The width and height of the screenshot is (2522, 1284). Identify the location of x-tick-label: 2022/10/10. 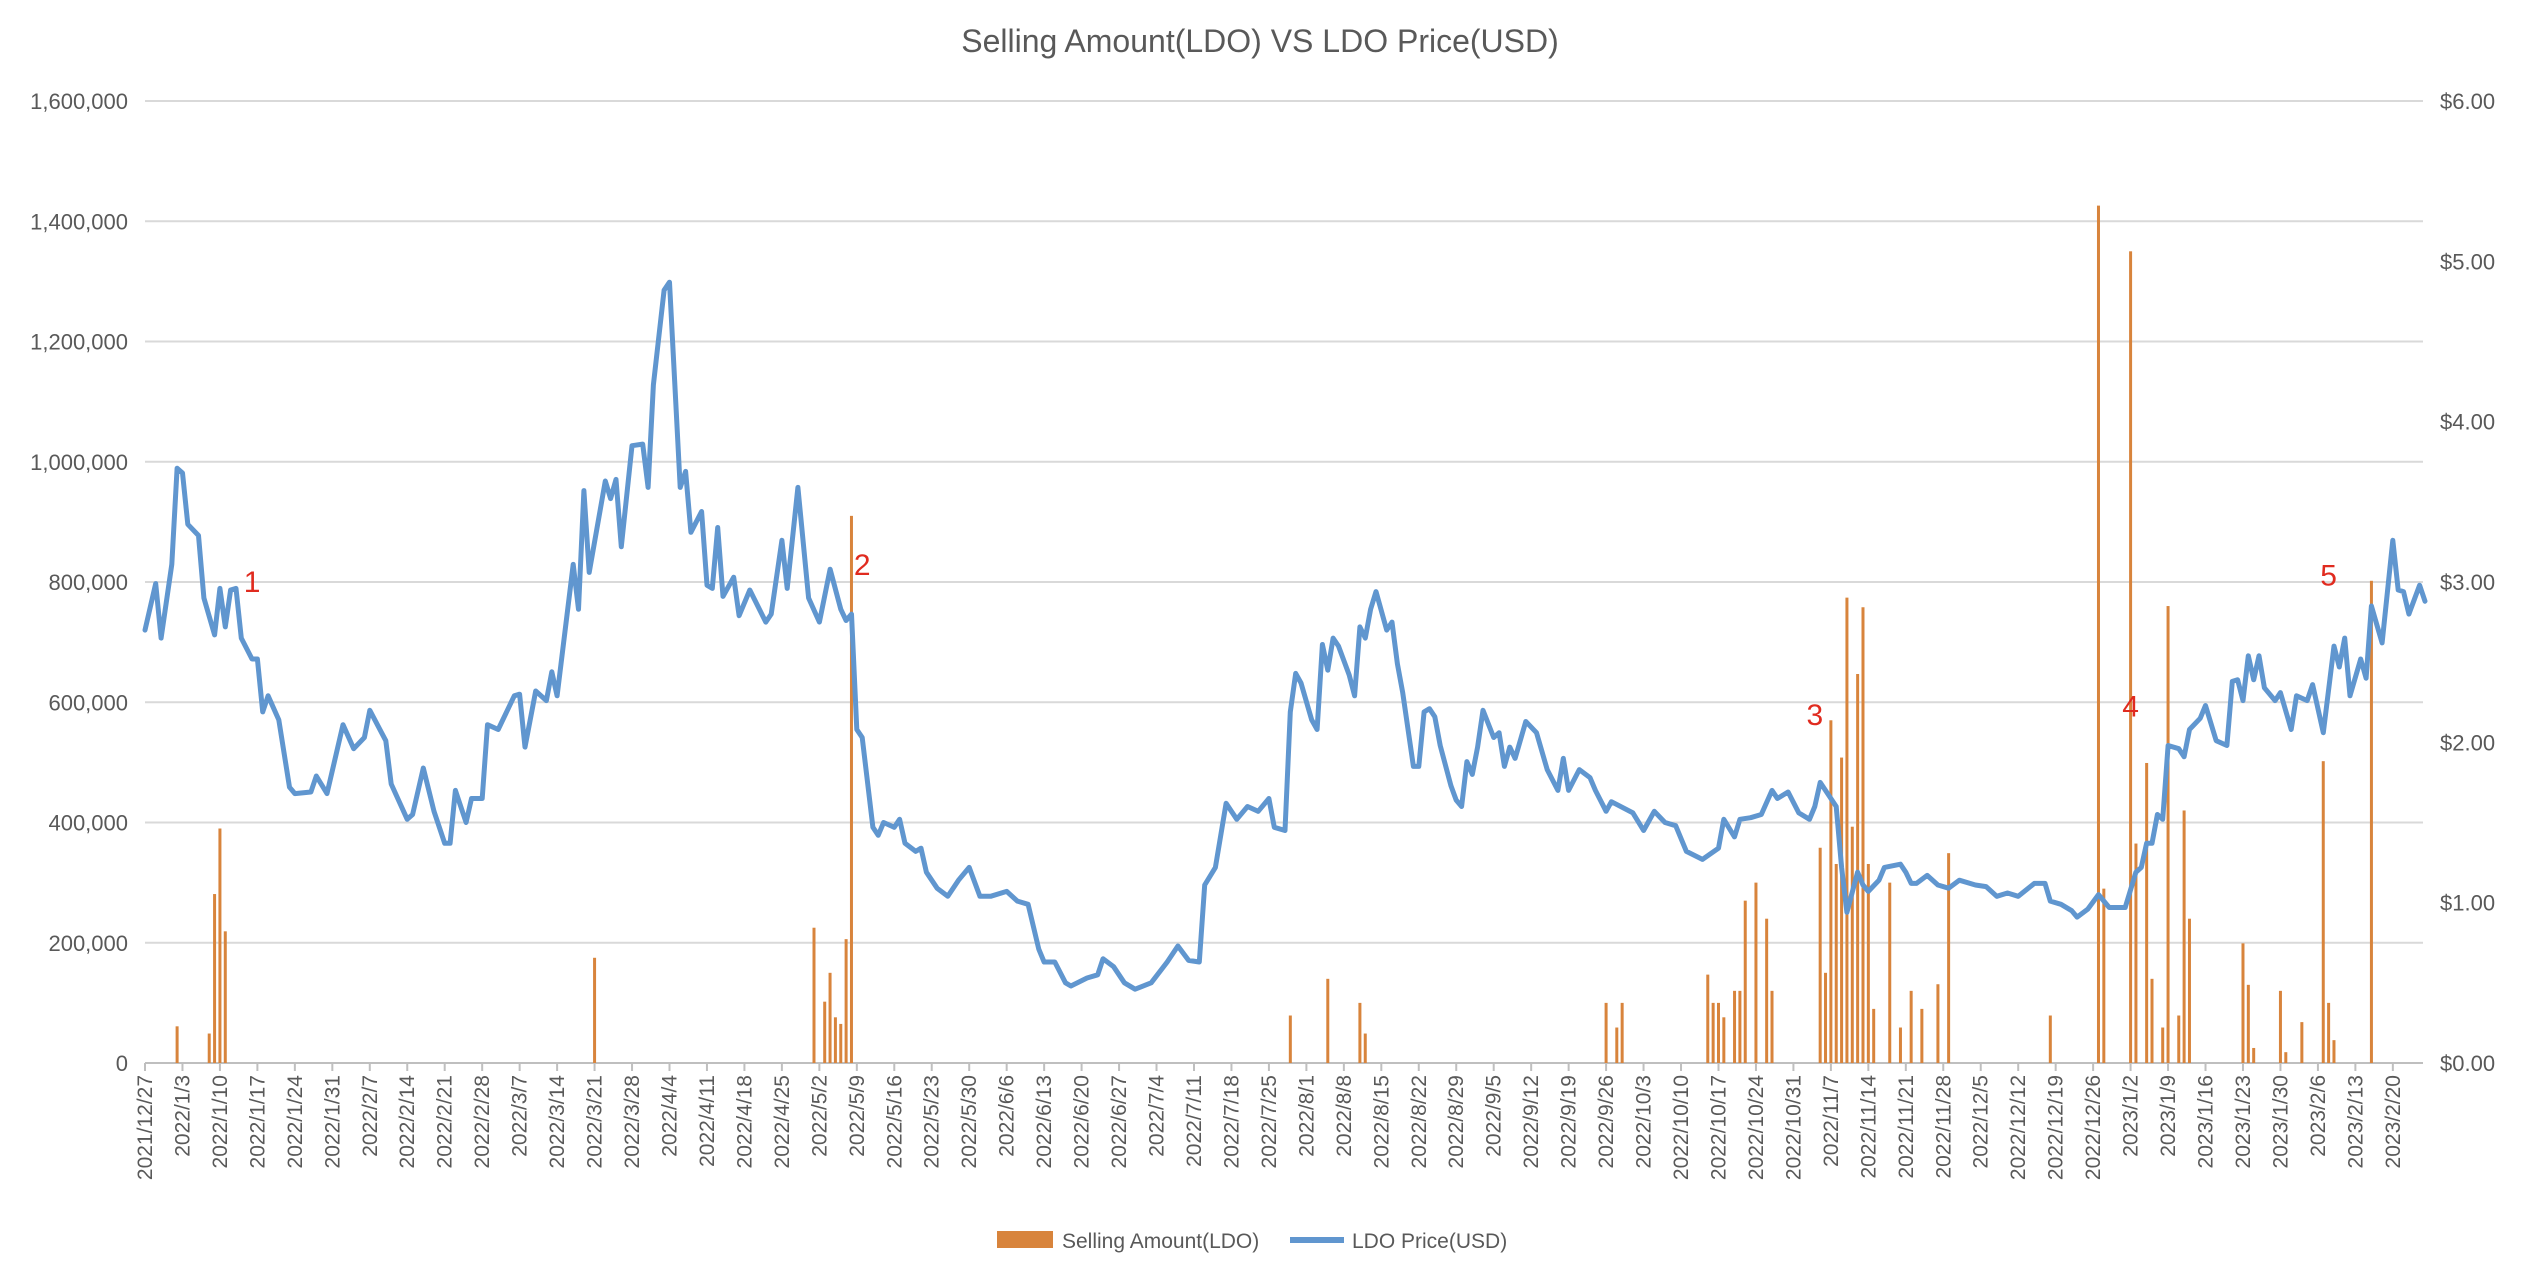
(1681, 1127).